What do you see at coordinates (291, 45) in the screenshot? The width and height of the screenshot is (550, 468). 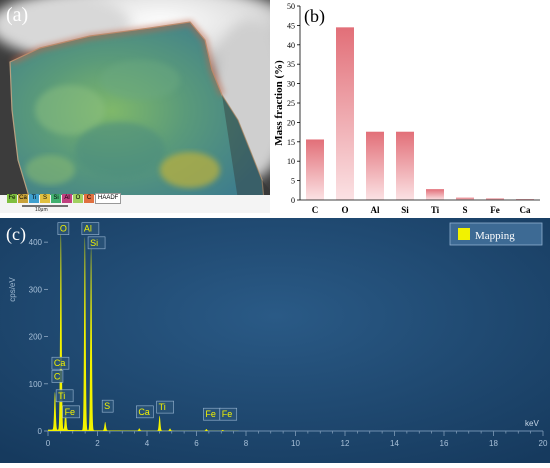 I see `y-tick-label: 40` at bounding box center [291, 45].